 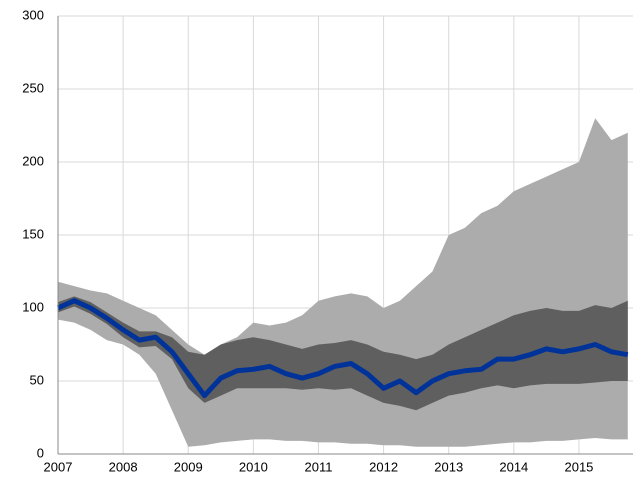 What do you see at coordinates (383, 466) in the screenshot?
I see `x-tick-label: 2012` at bounding box center [383, 466].